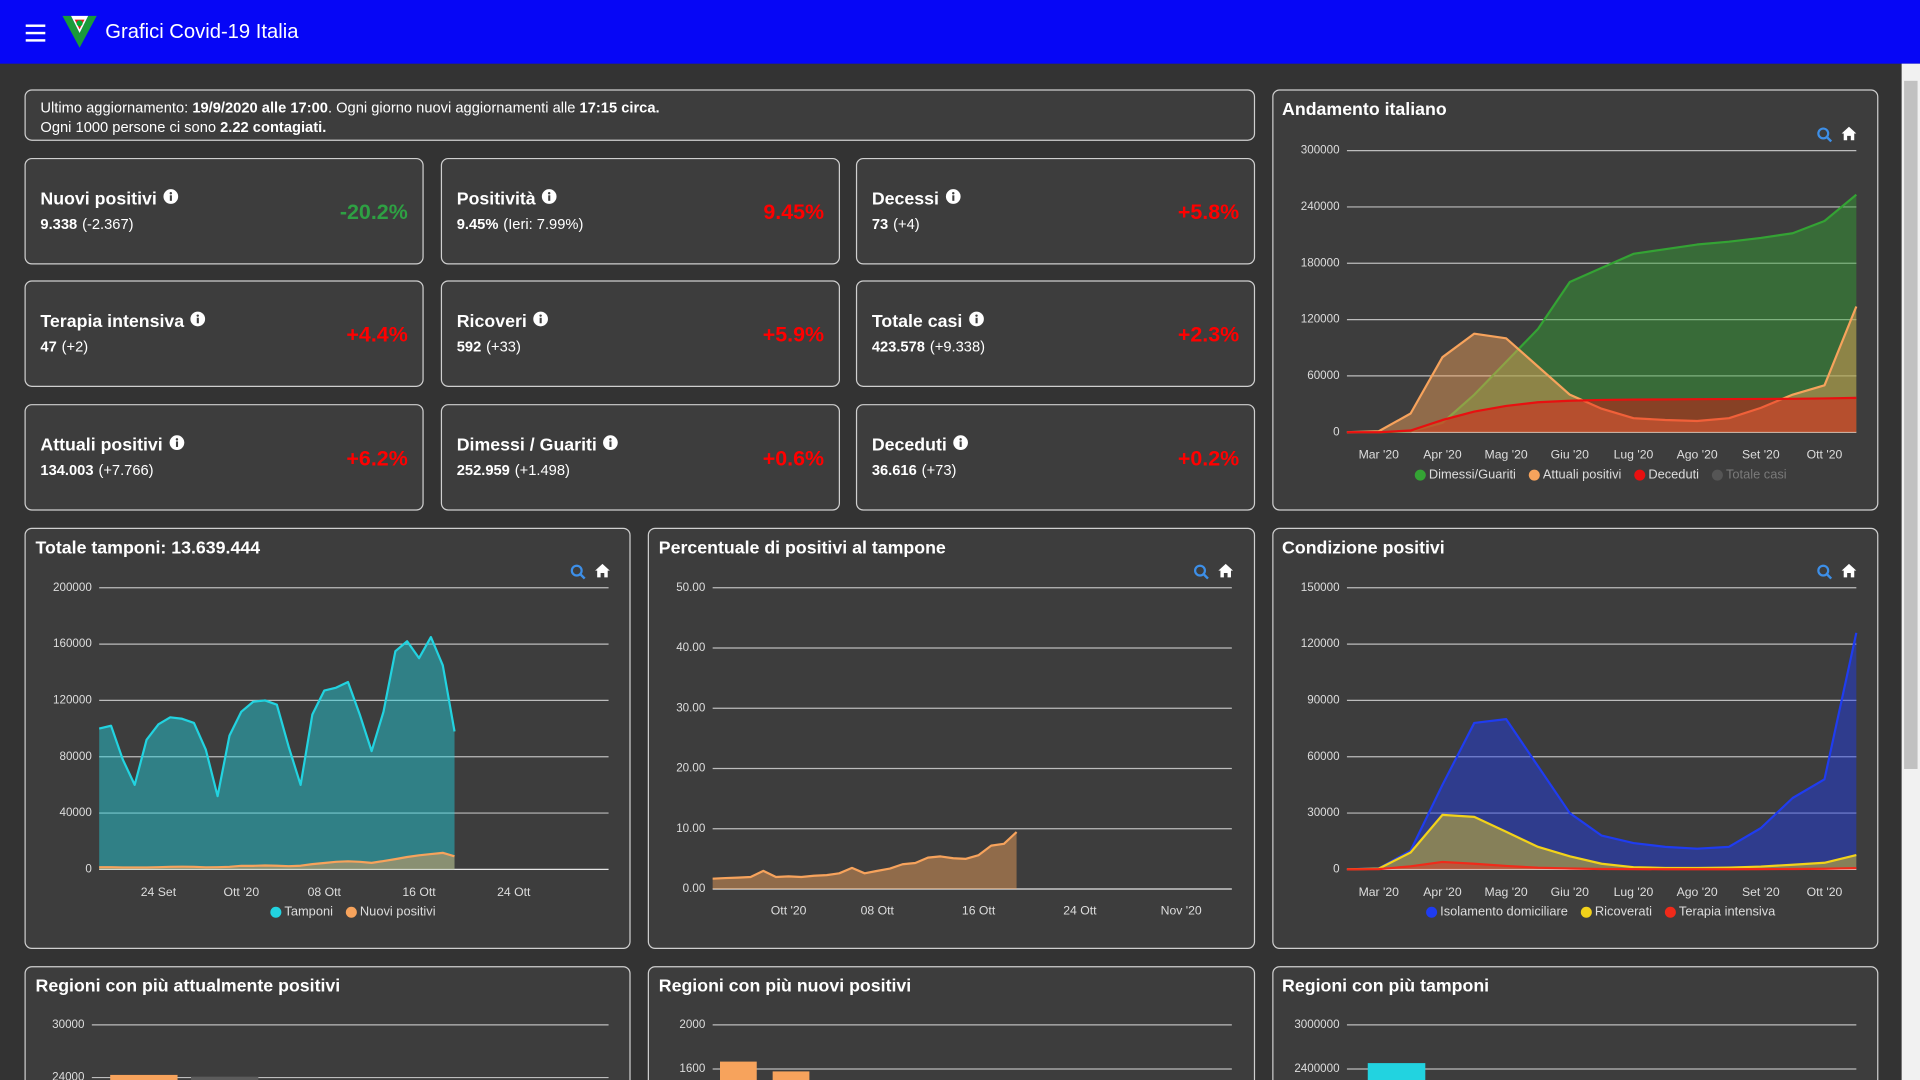 The image size is (1920, 1080). Describe the element at coordinates (76, 812) in the screenshot. I see `y-tick-label: 40000` at that location.